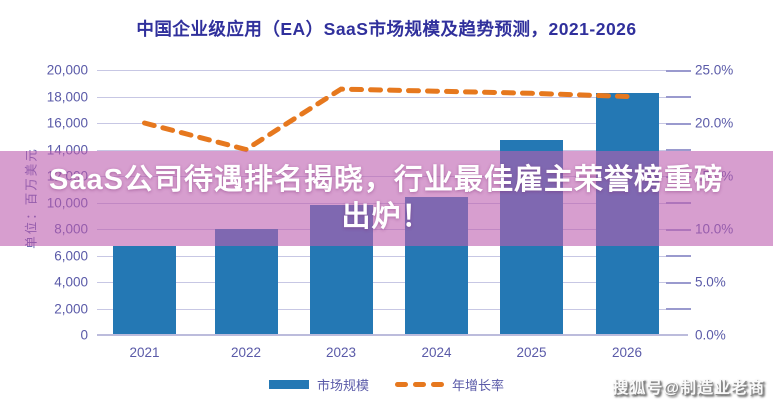 This screenshot has width=773, height=400. I want to click on growth-rate-line, so click(386, 119).